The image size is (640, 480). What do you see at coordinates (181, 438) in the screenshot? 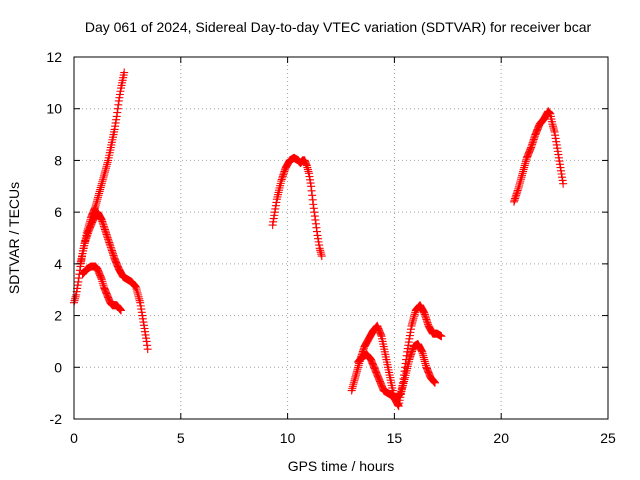
I see `x-tick-label: 5` at bounding box center [181, 438].